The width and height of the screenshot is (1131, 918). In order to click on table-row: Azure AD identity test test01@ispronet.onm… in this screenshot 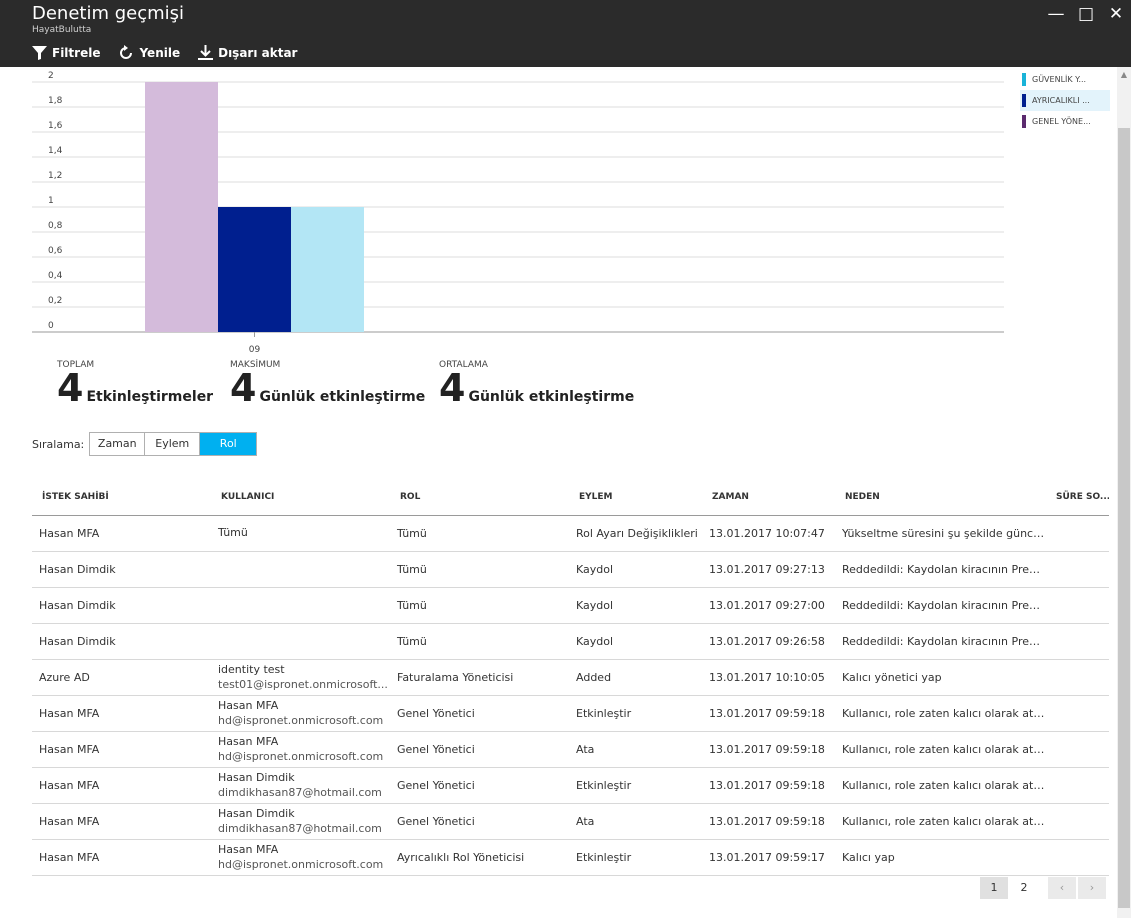, I will do `click(570, 677)`.